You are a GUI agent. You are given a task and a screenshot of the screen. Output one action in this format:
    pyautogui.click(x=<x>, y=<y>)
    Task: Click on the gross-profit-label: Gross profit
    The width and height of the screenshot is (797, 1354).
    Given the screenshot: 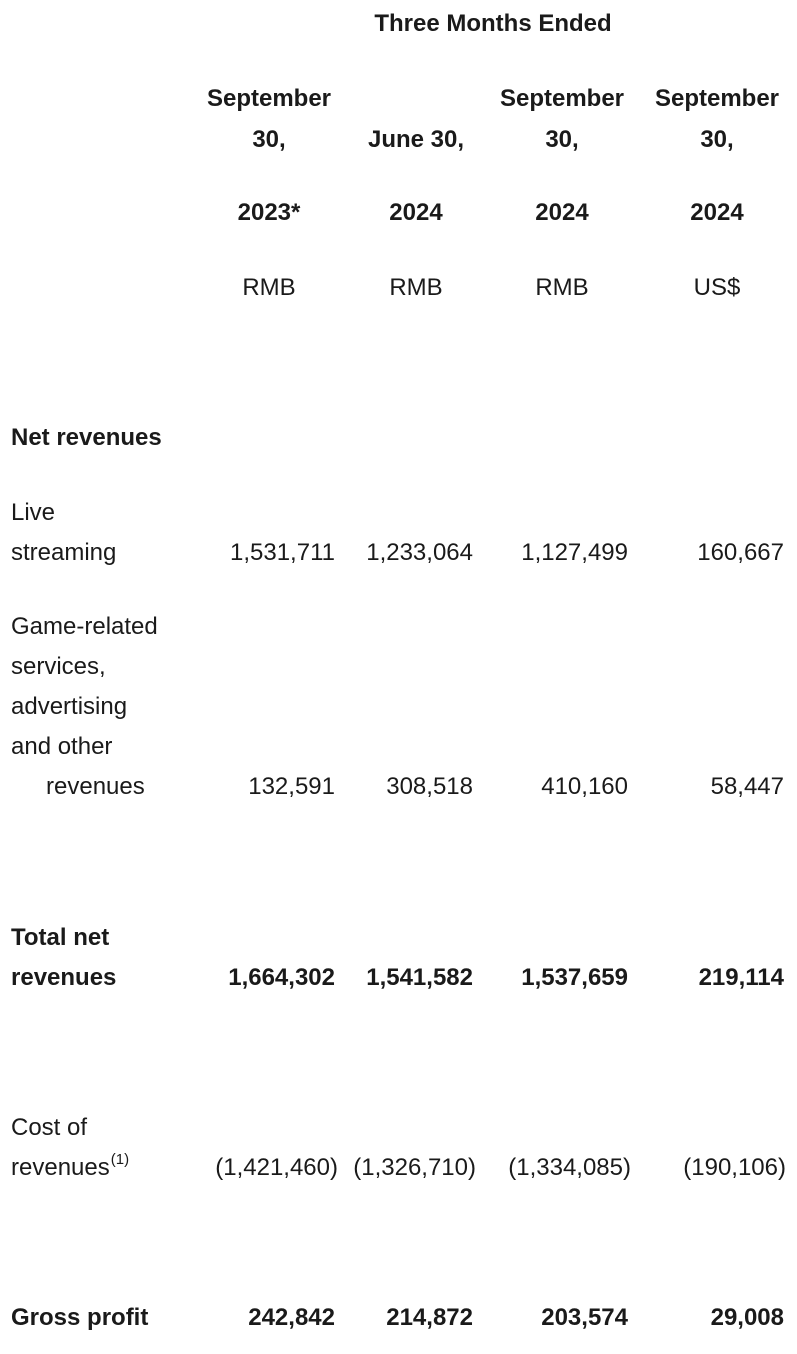 What is the action you would take?
    pyautogui.click(x=80, y=1317)
    